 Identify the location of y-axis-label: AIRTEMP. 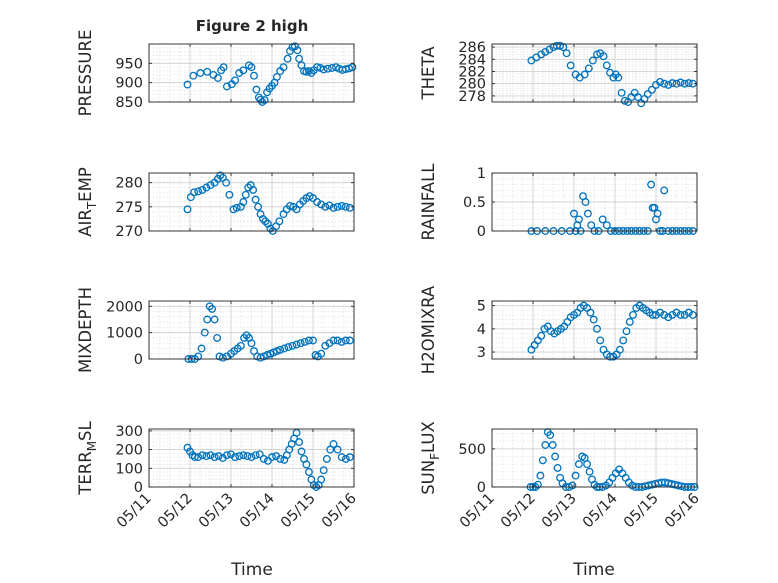
(87, 202).